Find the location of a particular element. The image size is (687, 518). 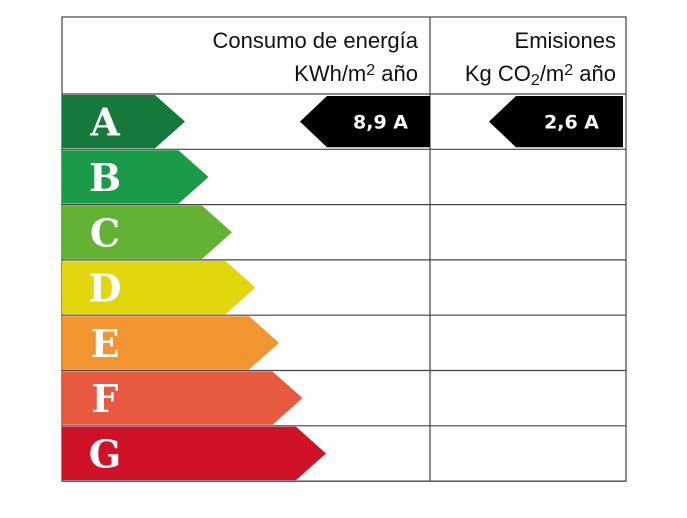

emissions-header: Emisiones Kg CO2/m2 año is located at coordinates (524, 61).